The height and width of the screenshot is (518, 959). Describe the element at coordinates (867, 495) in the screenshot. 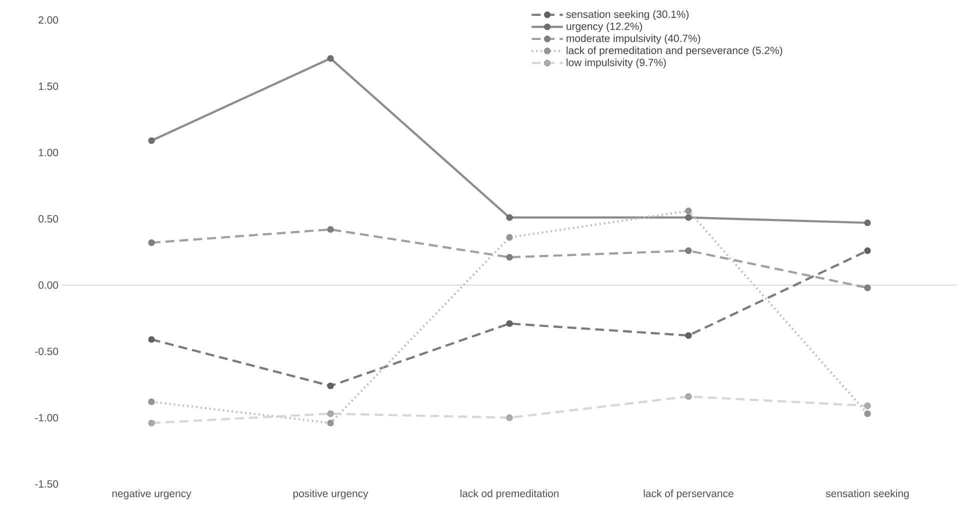

I see `x-tick-label: sensation seeking` at that location.